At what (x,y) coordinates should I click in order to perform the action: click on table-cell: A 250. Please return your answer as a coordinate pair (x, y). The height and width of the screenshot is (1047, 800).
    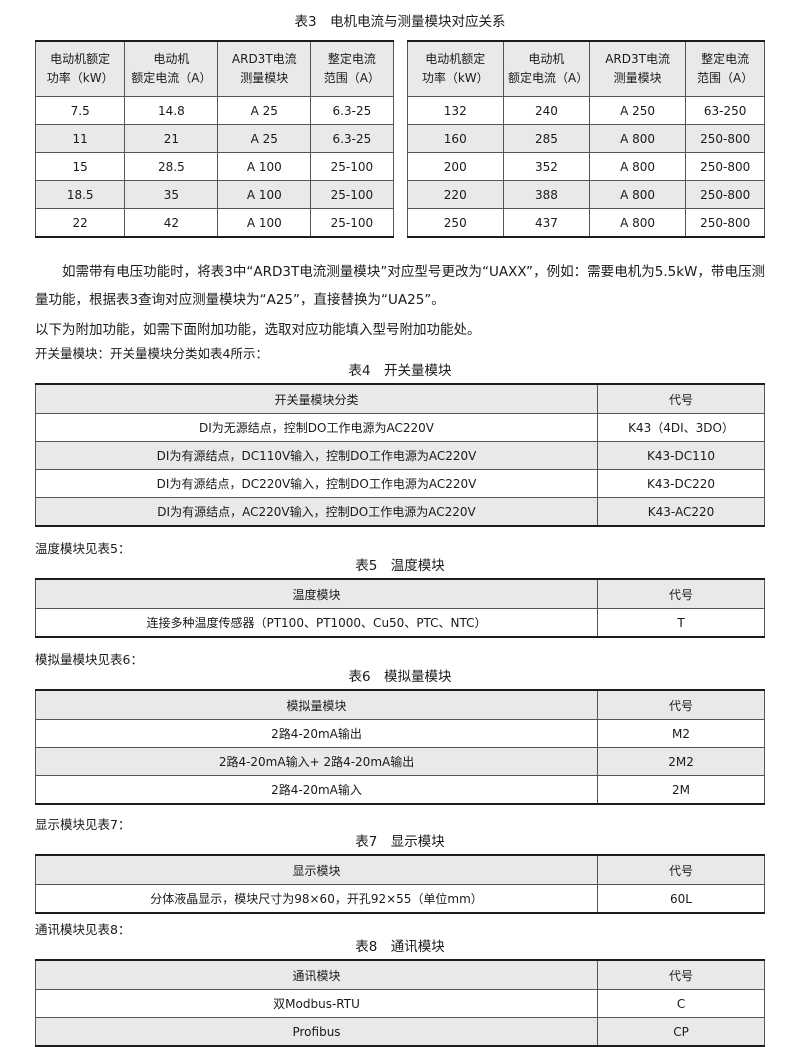
    Looking at the image, I should click on (637, 110).